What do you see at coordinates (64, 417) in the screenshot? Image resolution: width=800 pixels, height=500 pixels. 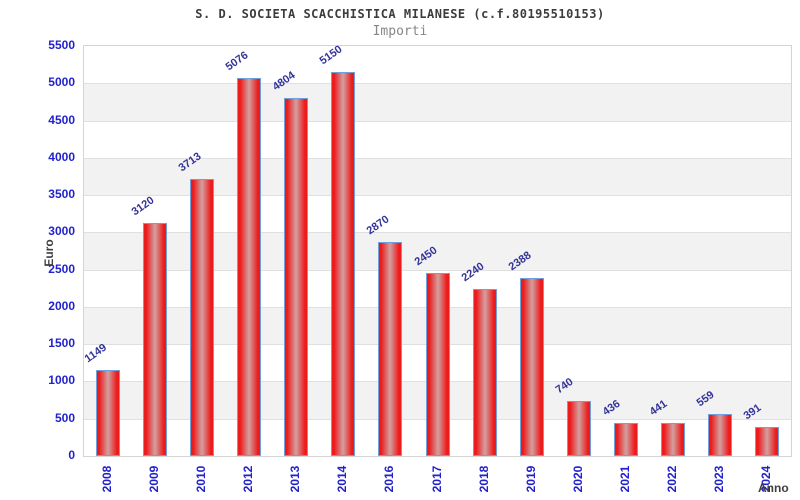 I see `y-tick-label: 500` at bounding box center [64, 417].